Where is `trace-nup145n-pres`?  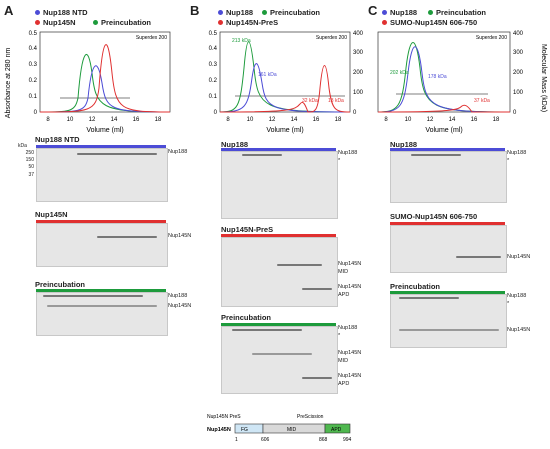
trace-nup145n-pres is located at coordinates (285, 89).